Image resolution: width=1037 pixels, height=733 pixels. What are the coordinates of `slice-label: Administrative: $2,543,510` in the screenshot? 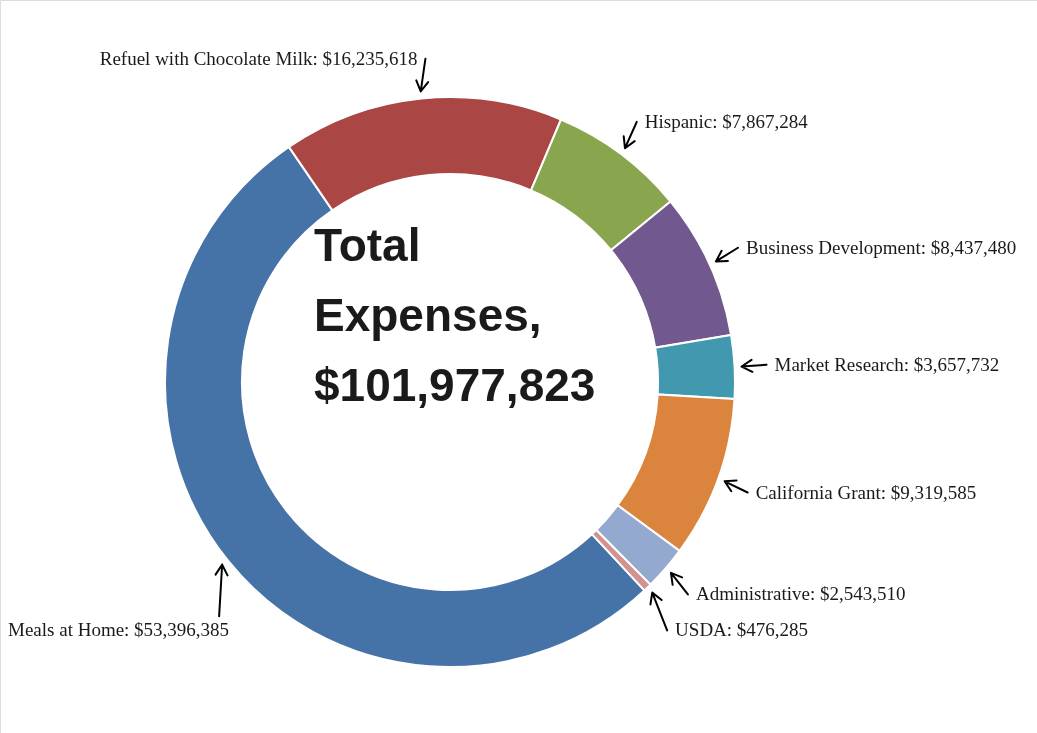 It's located at (800, 594).